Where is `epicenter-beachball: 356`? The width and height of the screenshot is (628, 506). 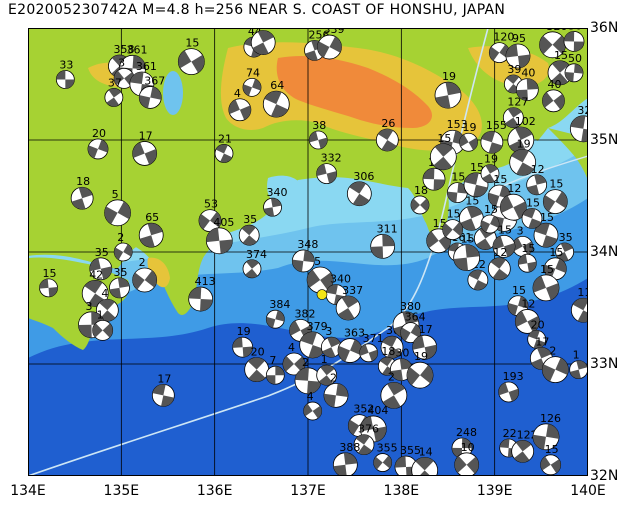 epicenter-beachball: 356 is located at coordinates (264, 41).